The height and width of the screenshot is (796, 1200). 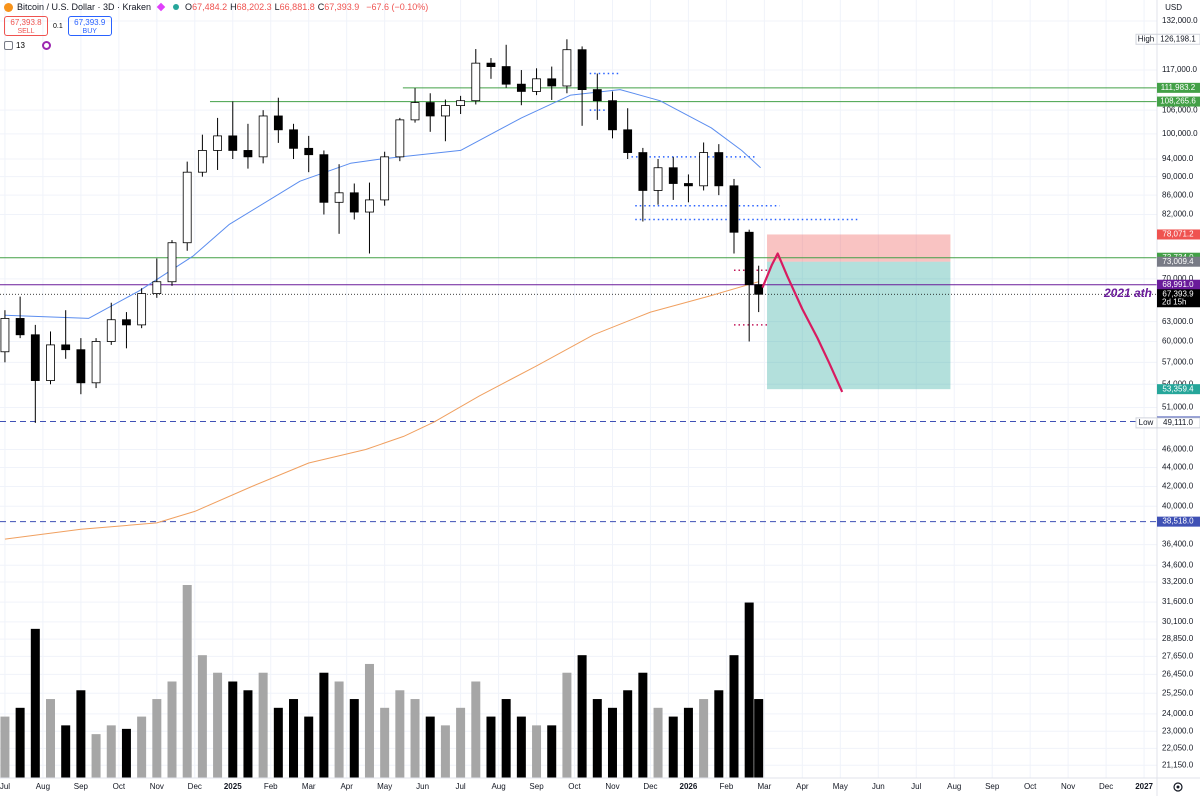 I want to click on y-tick-label: 23,000.0, so click(x=1178, y=730).